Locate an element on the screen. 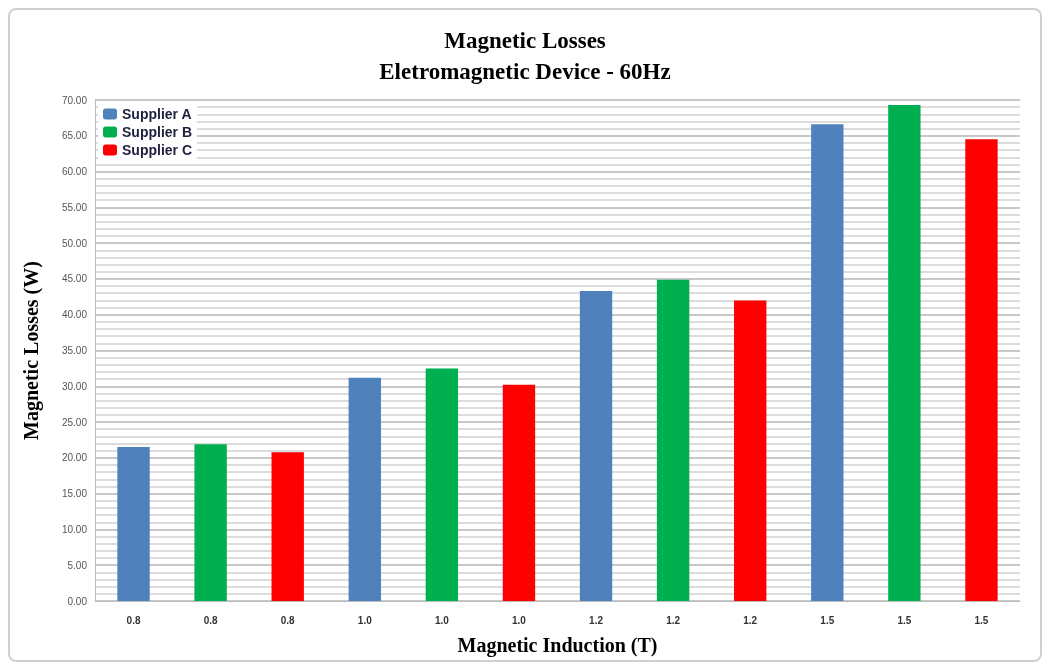 This screenshot has width=1050, height=670. chart-subtitle: Eletromagnetic Device - 60Hz is located at coordinates (525, 71).